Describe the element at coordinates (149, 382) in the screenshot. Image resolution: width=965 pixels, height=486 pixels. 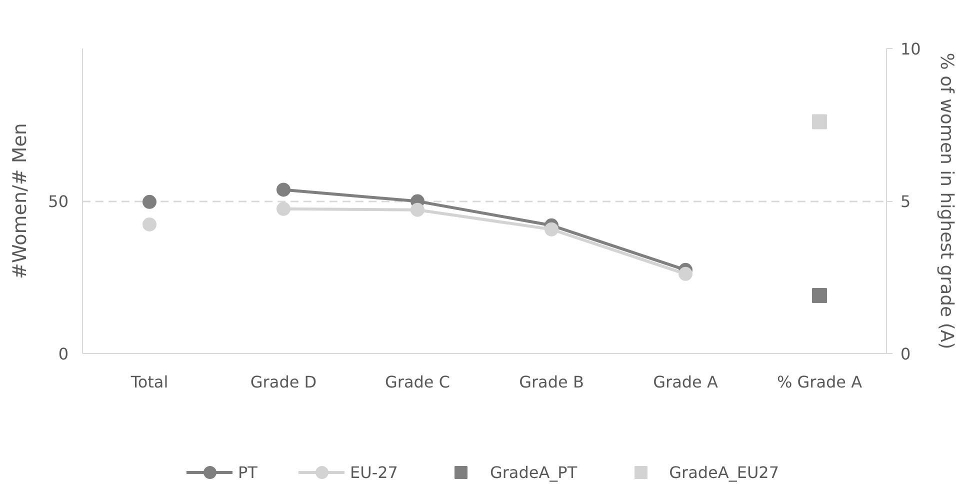
I see `x-tick-label: Total` at that location.